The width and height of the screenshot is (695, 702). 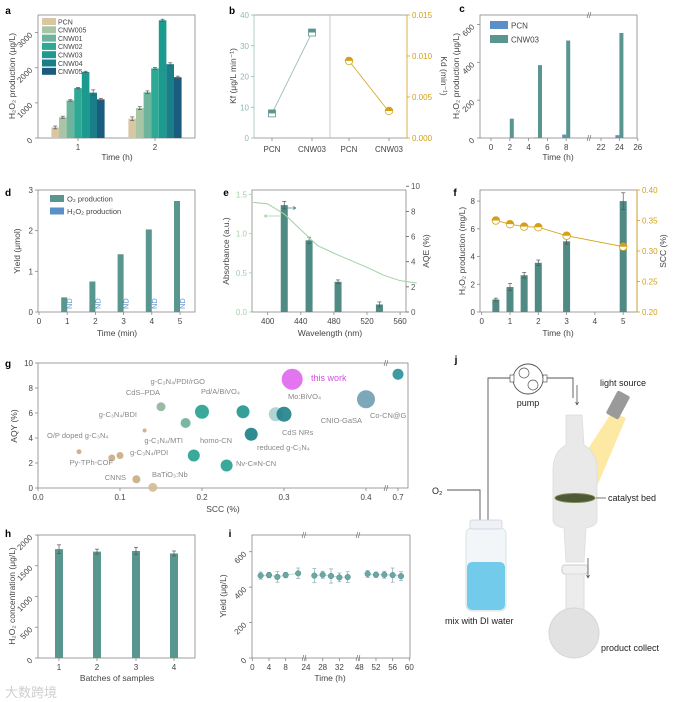 What do you see at coordinates (469, 30) in the screenshot?
I see `y-tick-label: 600` at bounding box center [469, 30].